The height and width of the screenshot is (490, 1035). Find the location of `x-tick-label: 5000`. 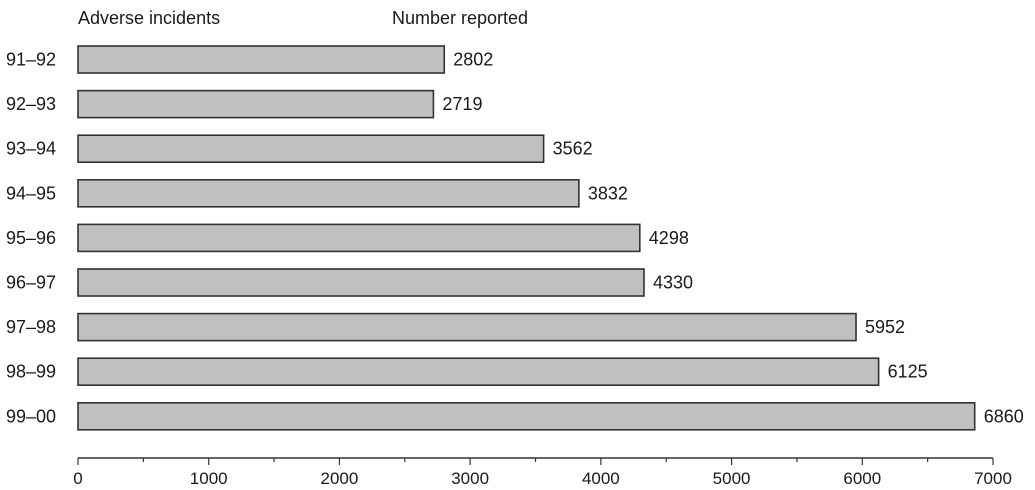

x-tick-label: 5000 is located at coordinates (732, 478).